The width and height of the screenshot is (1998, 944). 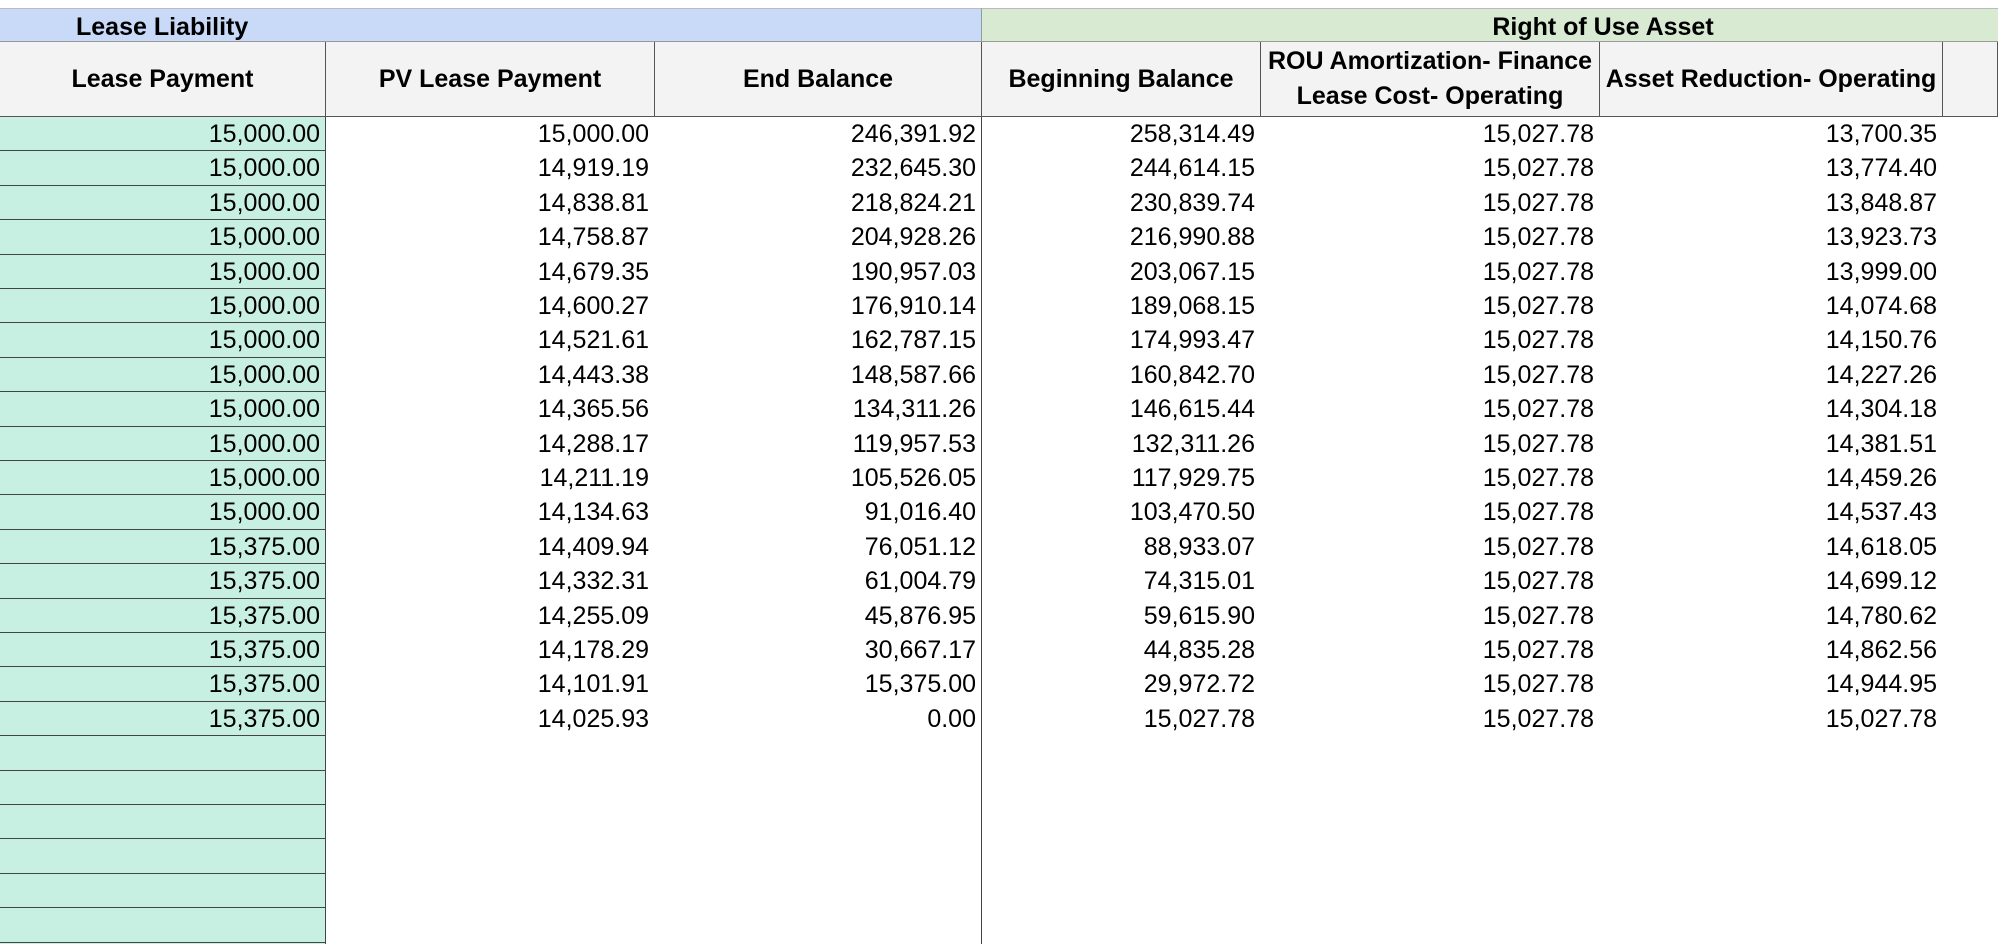 What do you see at coordinates (1970, 79) in the screenshot?
I see `column-header` at bounding box center [1970, 79].